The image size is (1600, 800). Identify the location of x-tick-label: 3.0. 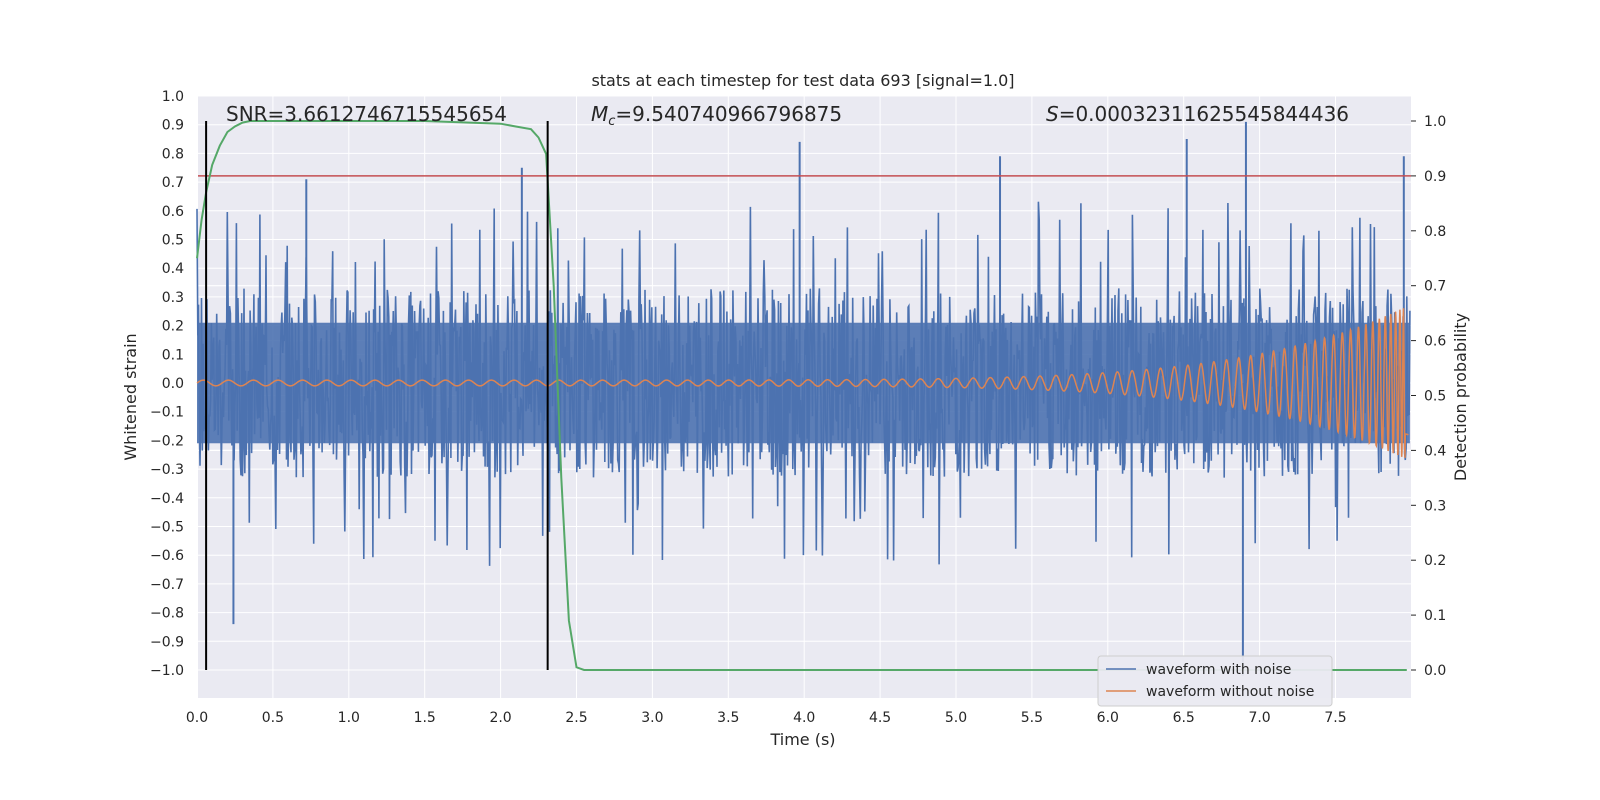
(652, 718).